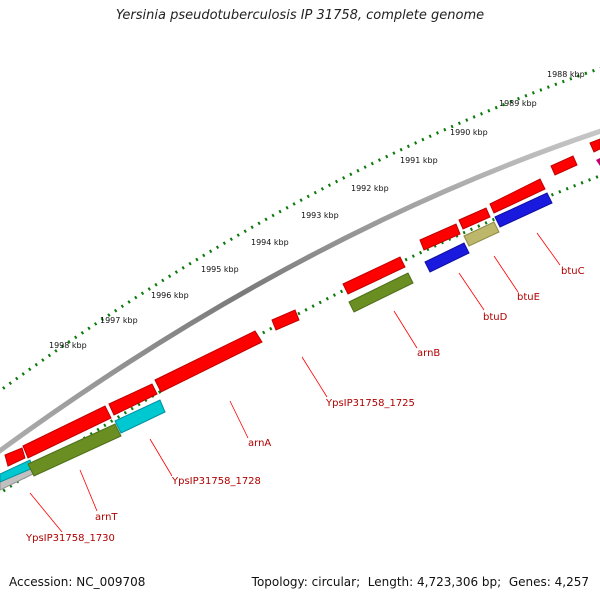 The image size is (600, 600). Describe the element at coordinates (216, 481) in the screenshot. I see `gene-label-YpsIP31758-1728: YpsIP31758_1728` at that location.